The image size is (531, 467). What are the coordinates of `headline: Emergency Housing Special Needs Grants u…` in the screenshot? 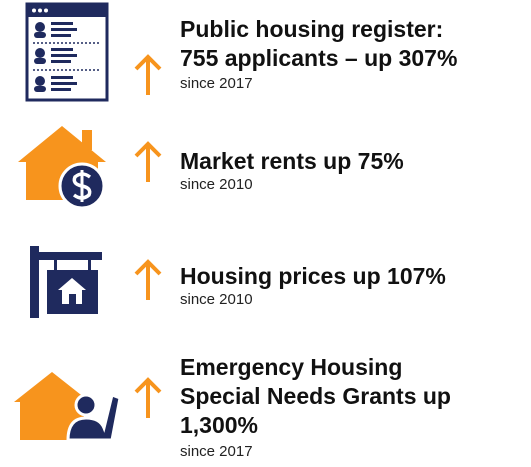 It's located at (315, 396).